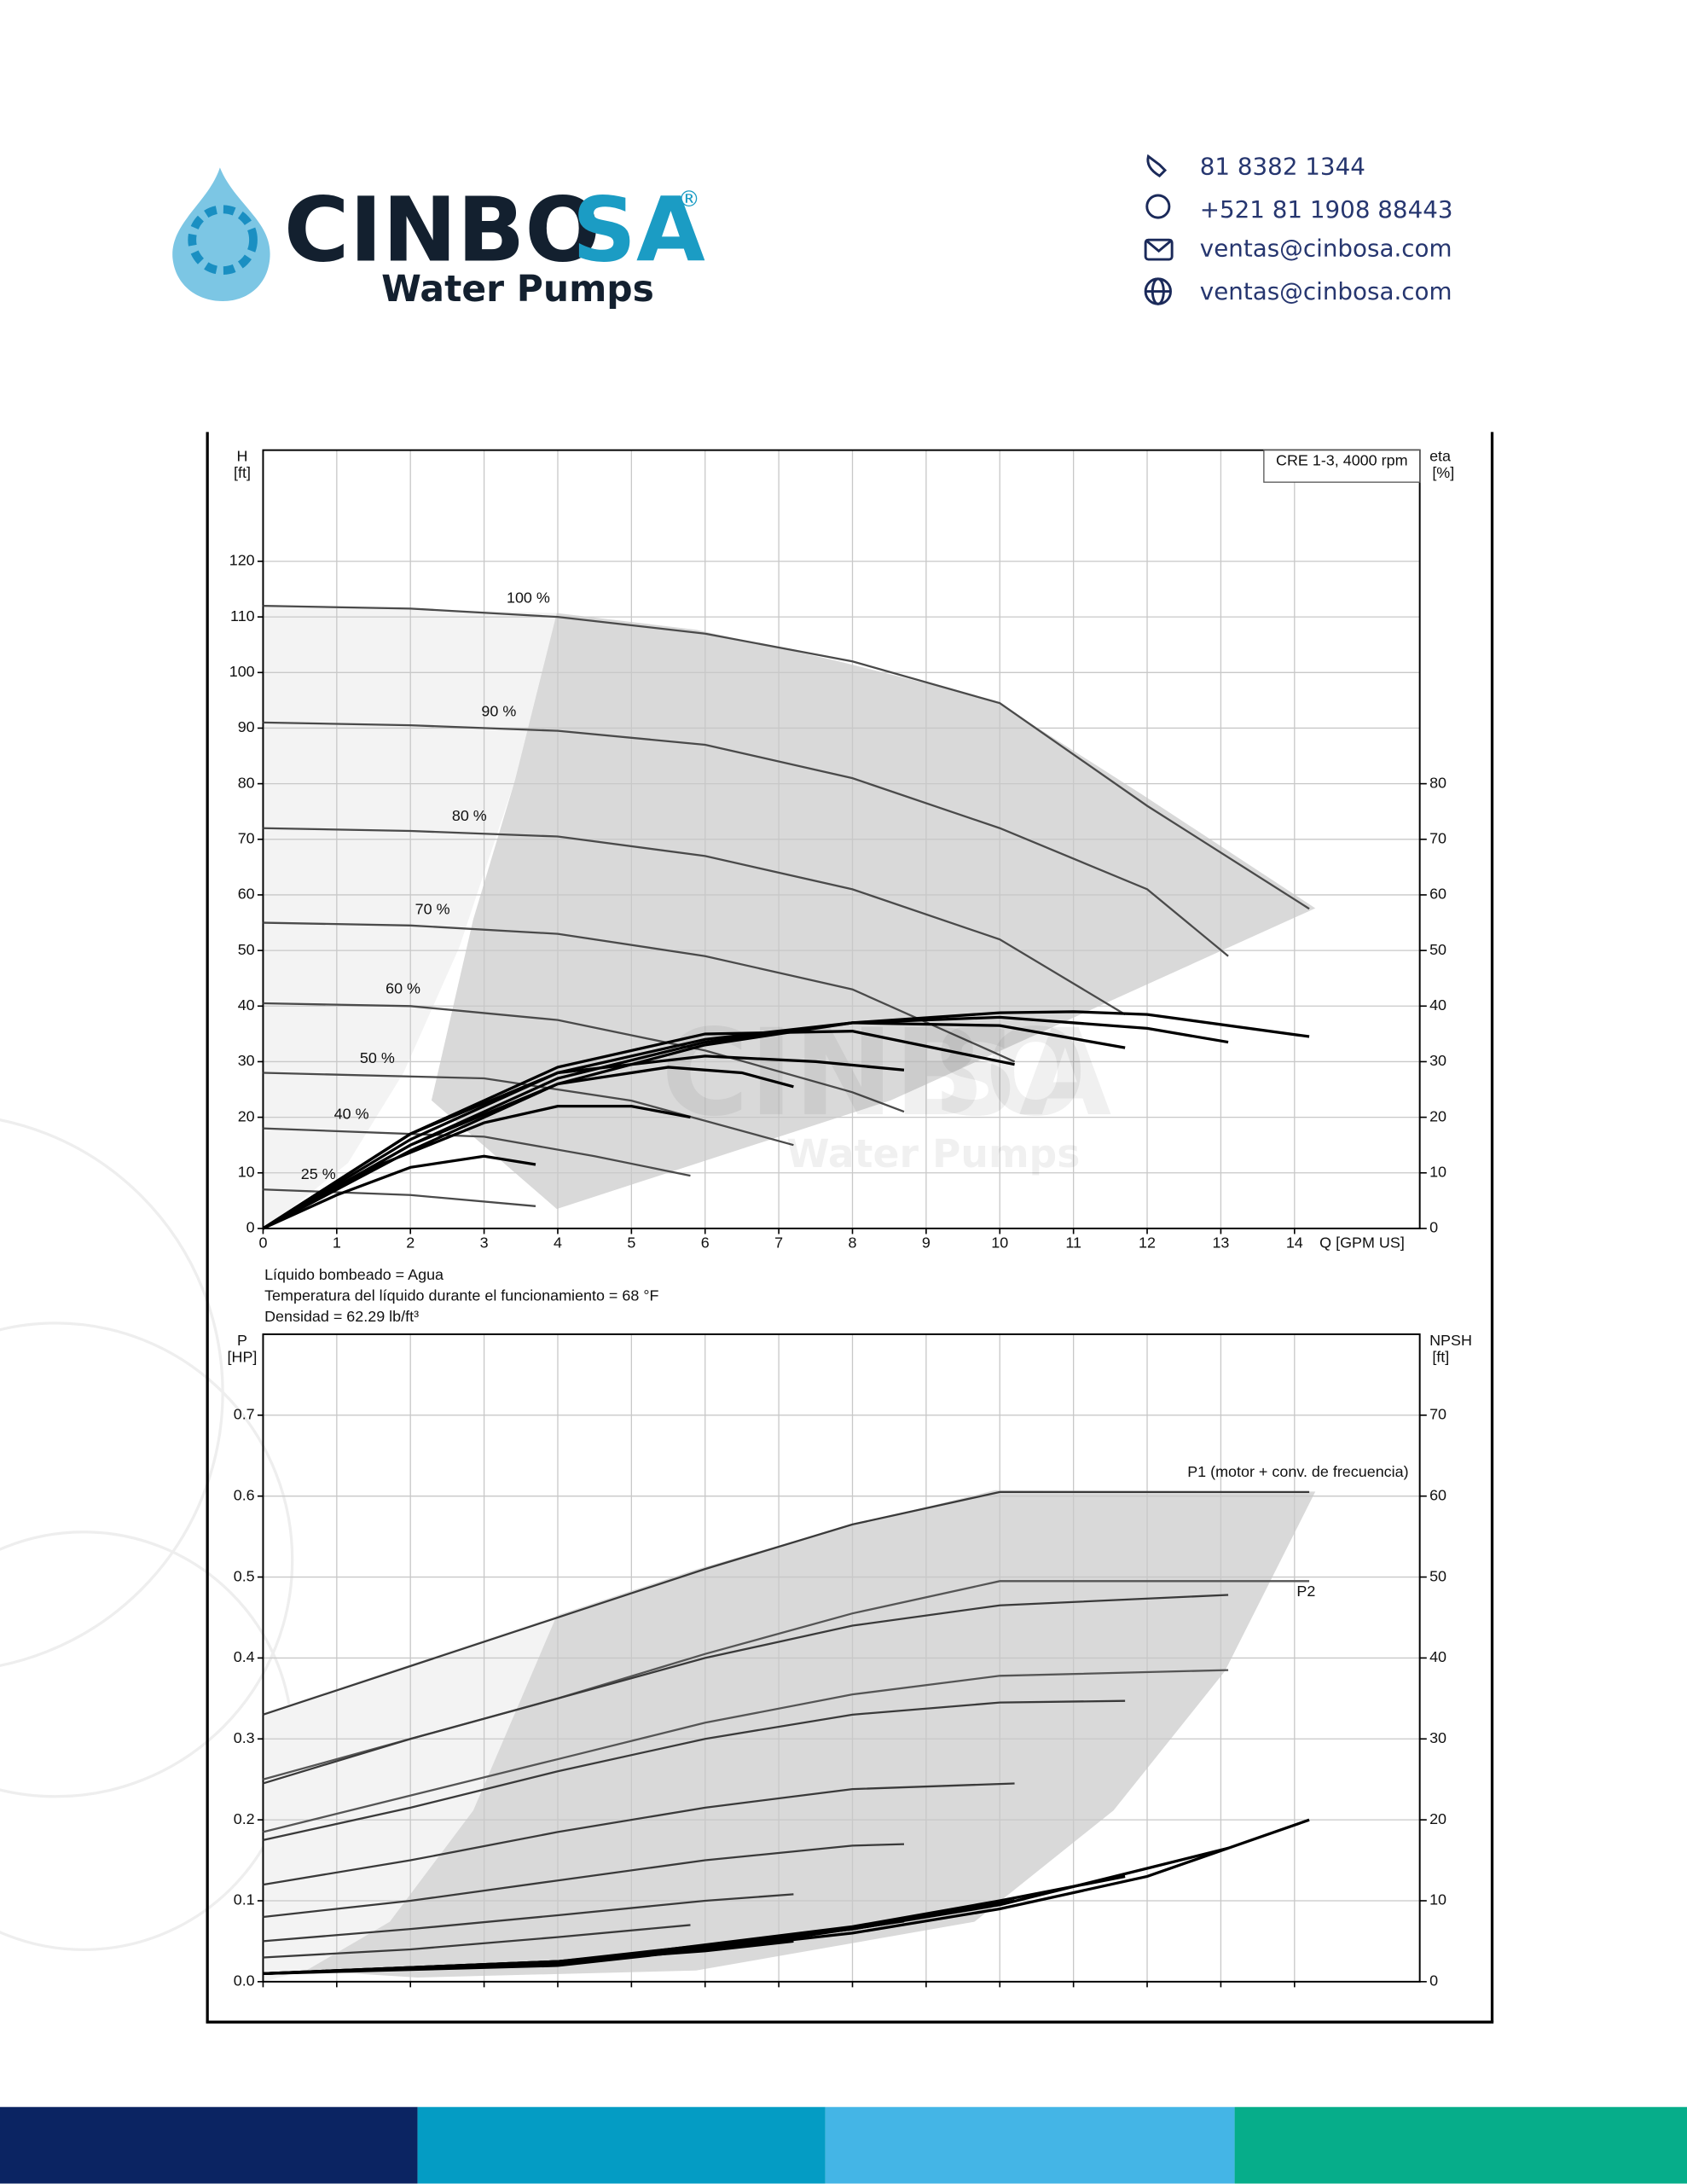  I want to click on y2-tick-label: 10, so click(1437, 1172).